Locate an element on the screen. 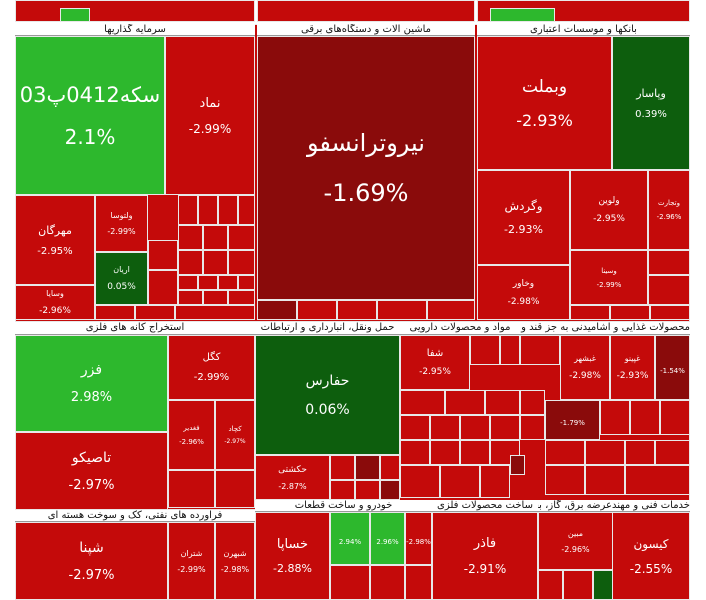 This screenshot has height=600, width=706. stock-change: -1.54% is located at coordinates (672, 370).